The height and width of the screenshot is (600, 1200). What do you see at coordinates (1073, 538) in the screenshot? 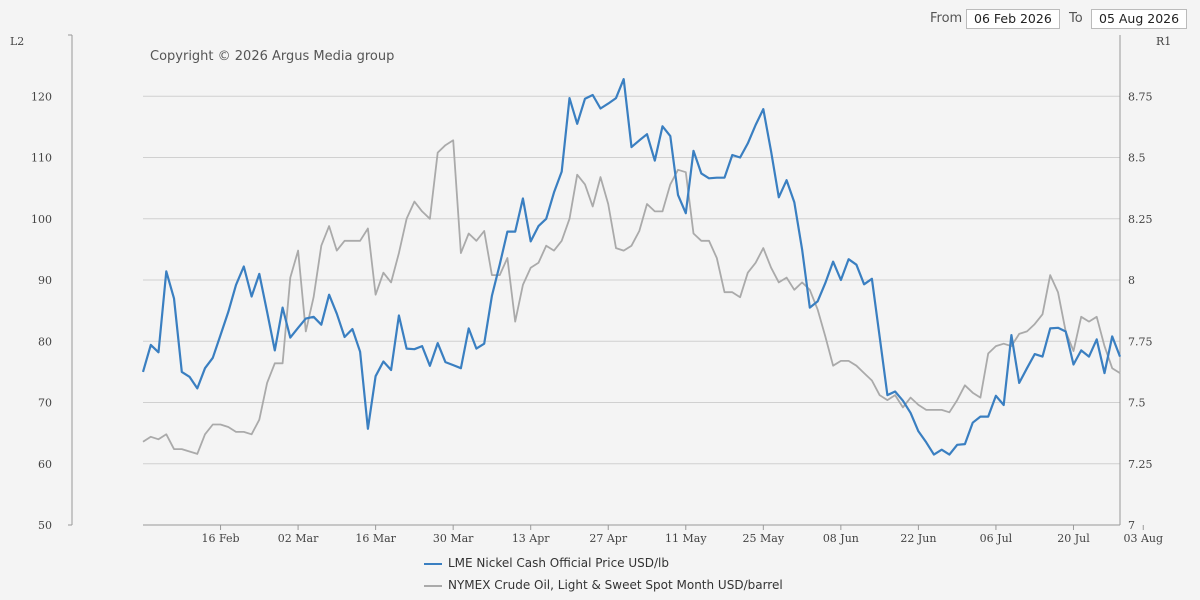
I see `x-tick-label: 20 Jul` at bounding box center [1073, 538].